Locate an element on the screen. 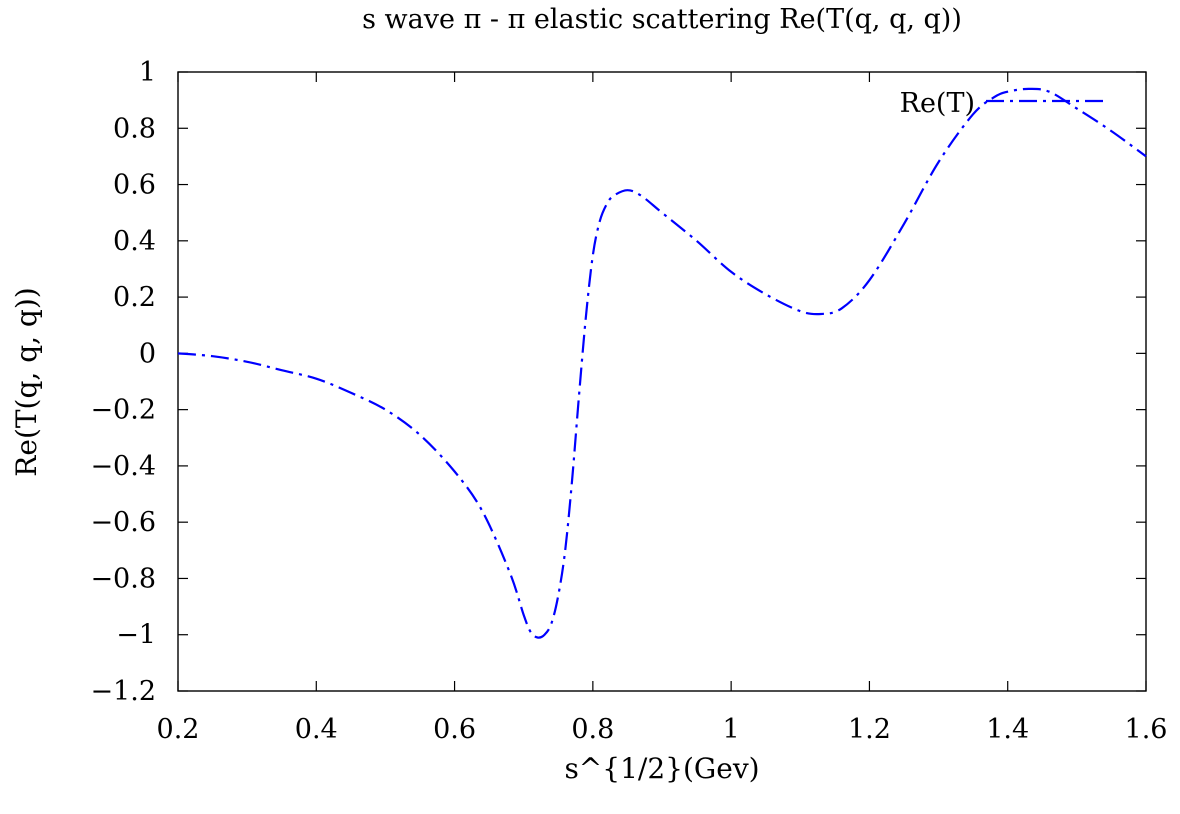  x-tick-label: 0.6 is located at coordinates (454, 729).